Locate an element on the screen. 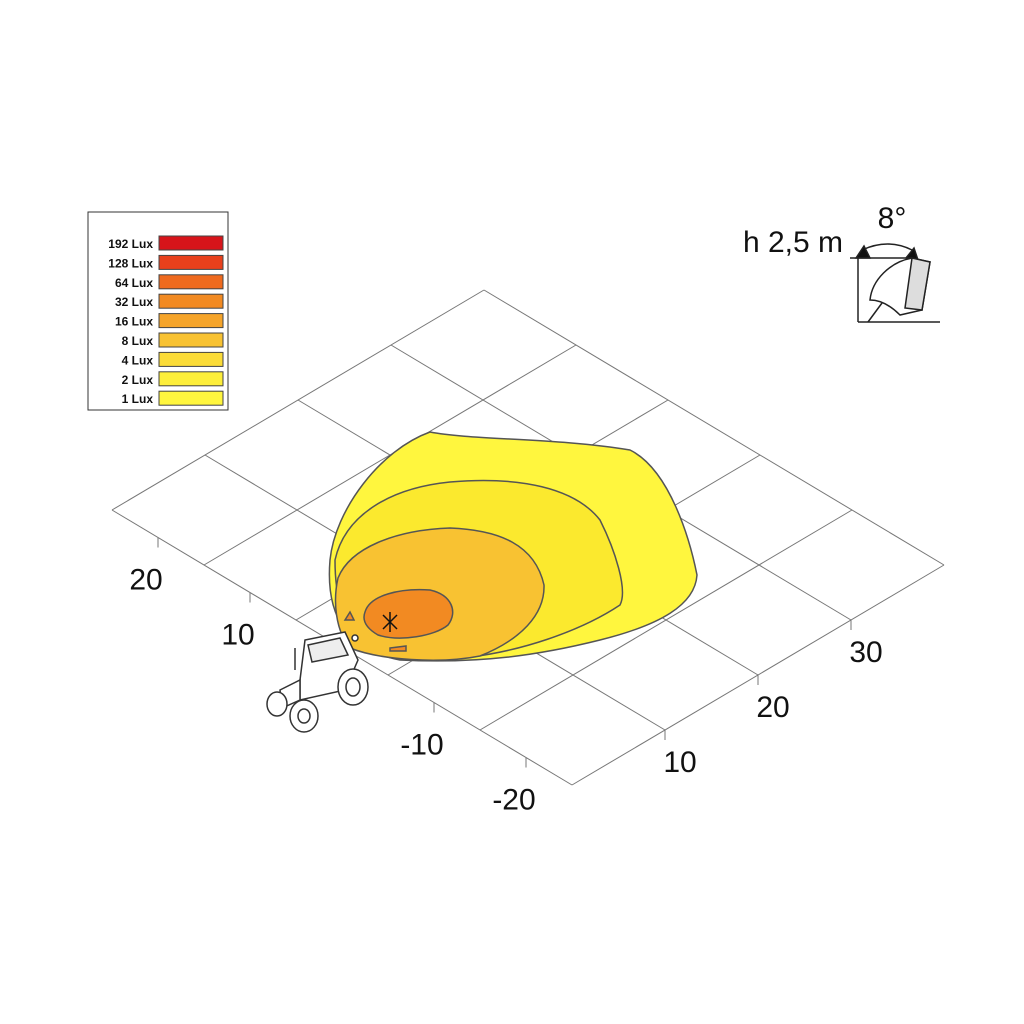  legend-label: 192 Lux is located at coordinates (130, 244).